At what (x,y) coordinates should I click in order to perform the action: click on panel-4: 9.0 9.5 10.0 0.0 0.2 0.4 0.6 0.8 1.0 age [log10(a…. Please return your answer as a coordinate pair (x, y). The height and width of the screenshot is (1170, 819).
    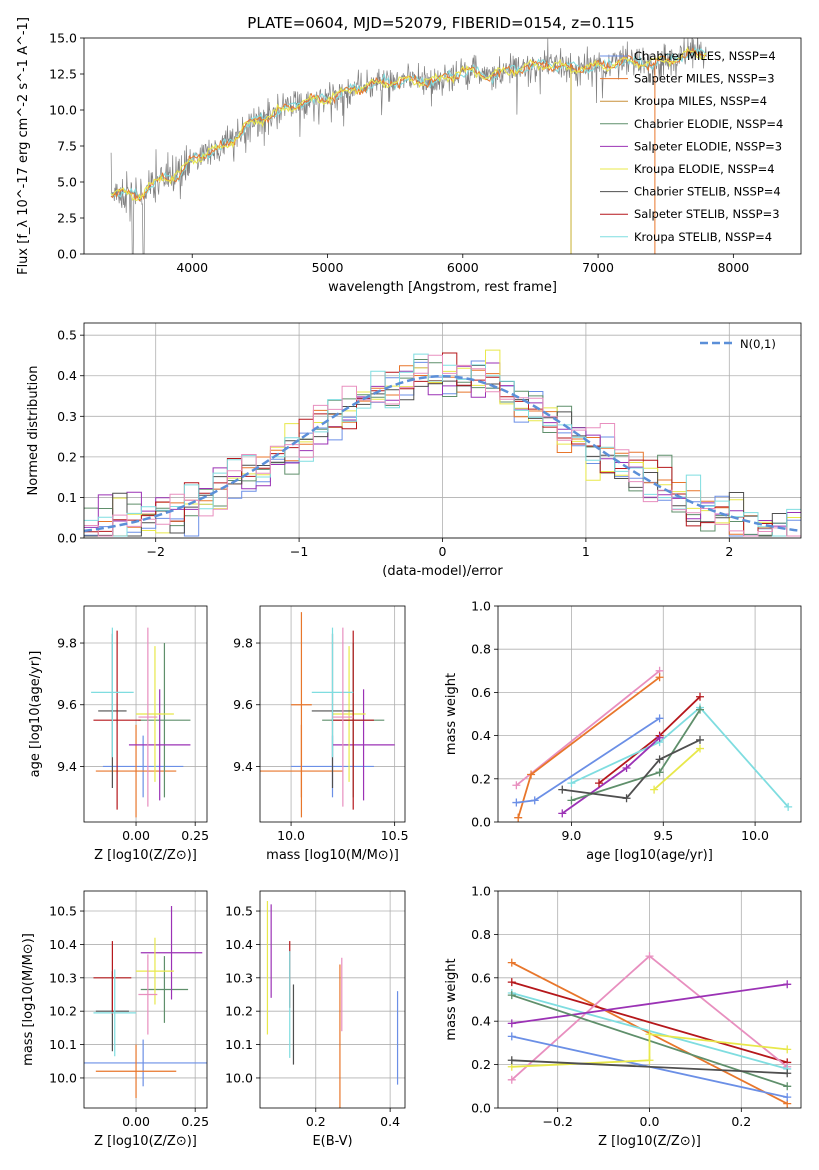
    Looking at the image, I should click on (623, 731).